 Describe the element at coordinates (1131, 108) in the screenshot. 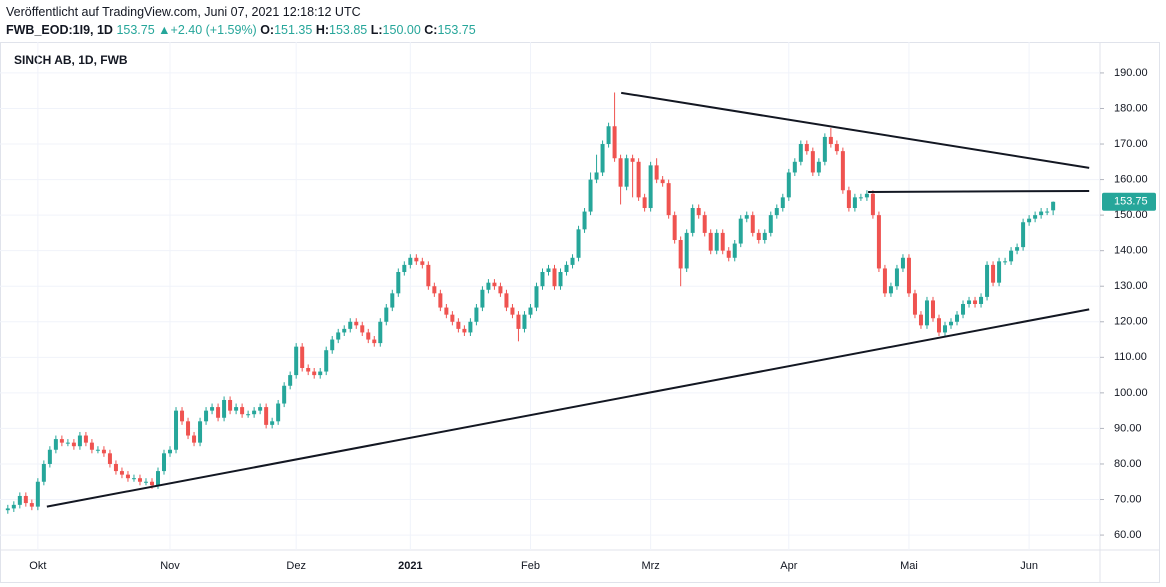

I see `y-tick-label: 180.00` at that location.